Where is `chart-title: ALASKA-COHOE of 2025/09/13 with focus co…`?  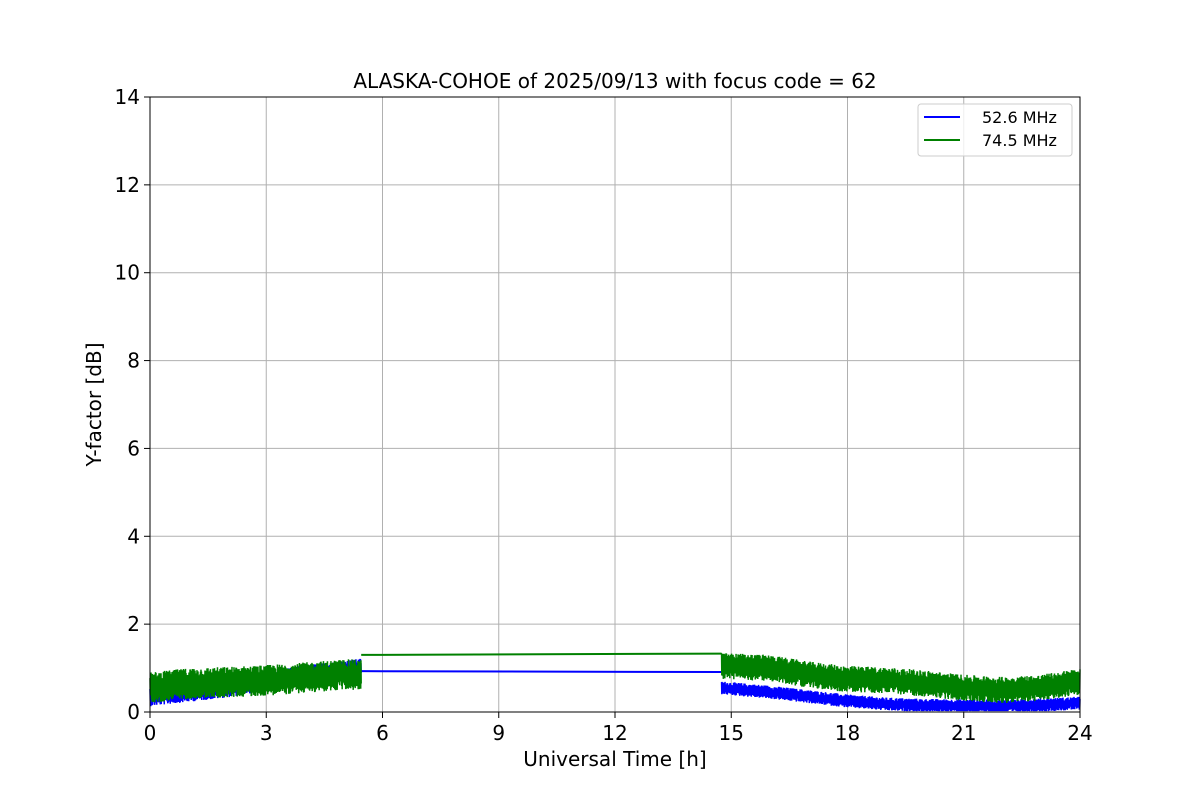 chart-title: ALASKA-COHOE of 2025/09/13 with focus co… is located at coordinates (614, 81).